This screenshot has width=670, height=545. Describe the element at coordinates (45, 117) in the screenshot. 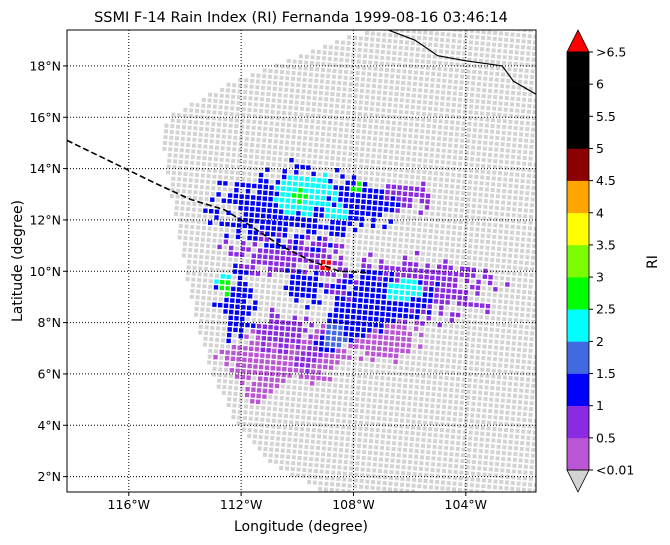

I see `y-tick-label-7: 16°N` at that location.